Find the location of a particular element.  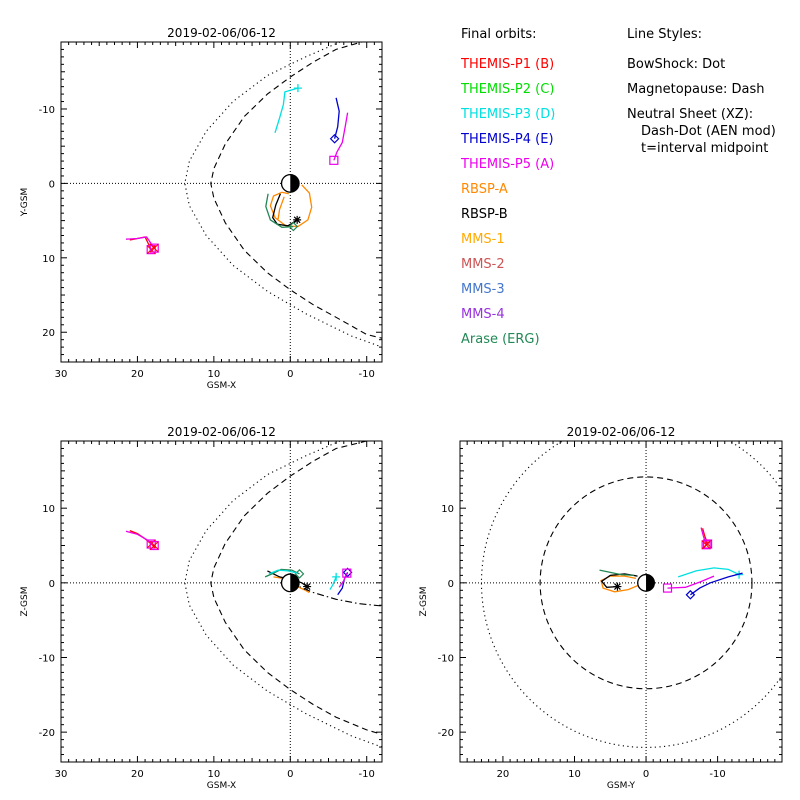

line-style-entry: Dash-Dot (AEN mod) is located at coordinates (708, 131).